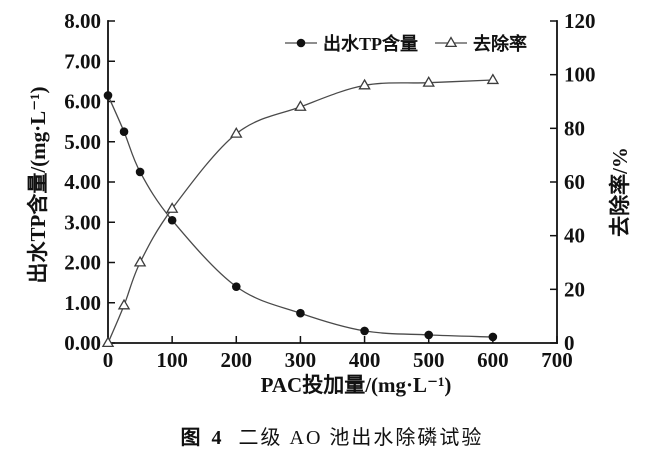  I want to click on legend-label-0: 出水TP含量, so click(370, 43).